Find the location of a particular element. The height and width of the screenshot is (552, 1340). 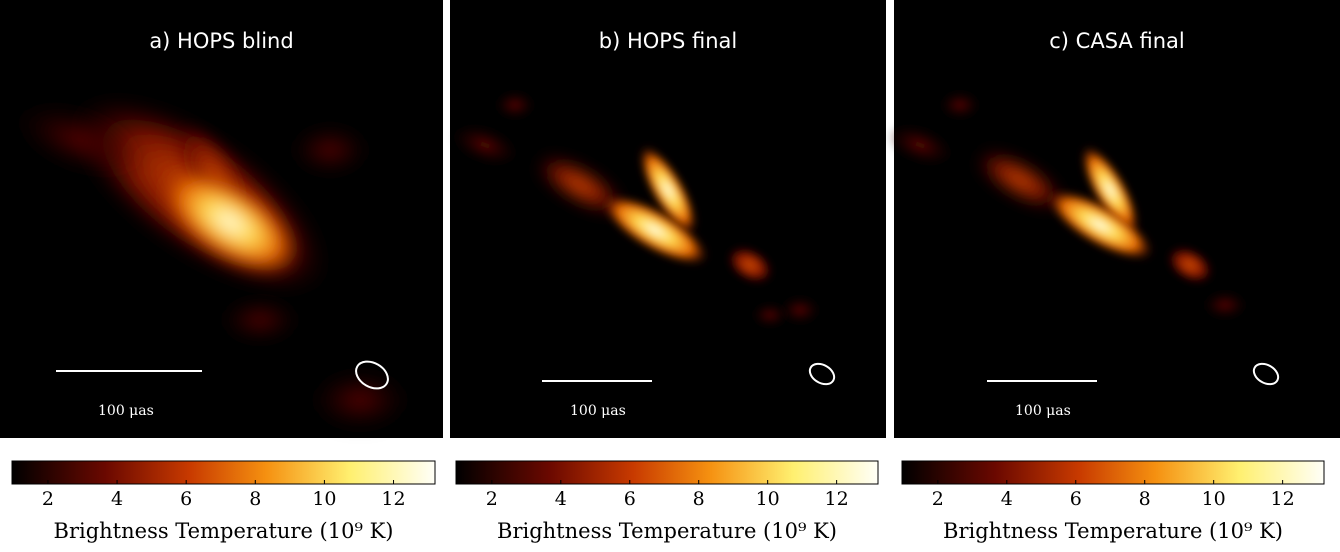

panel-title: b) HOPS final is located at coordinates (668, 41).